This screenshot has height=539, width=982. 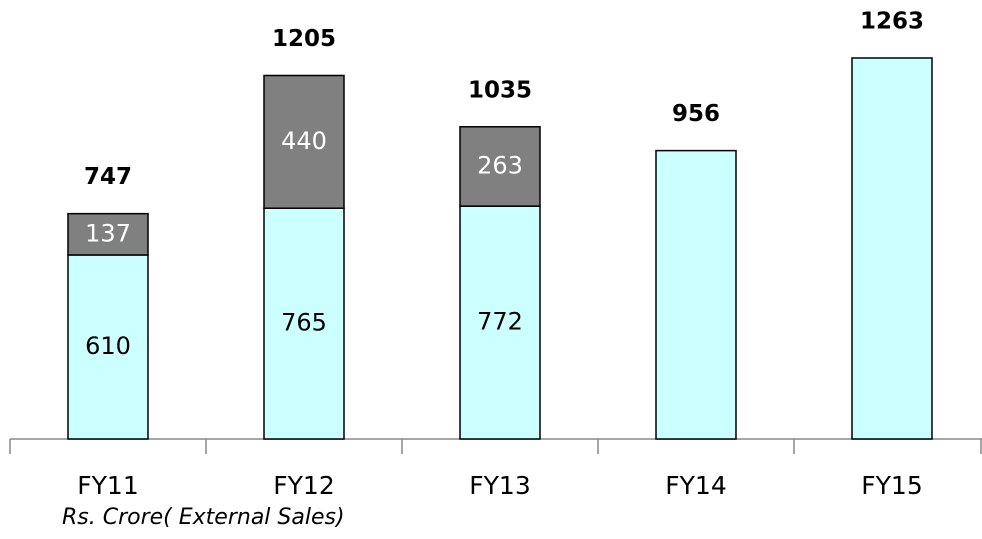 What do you see at coordinates (203, 517) in the screenshot?
I see `axis-note: Rs. Crore( External Sales)` at bounding box center [203, 517].